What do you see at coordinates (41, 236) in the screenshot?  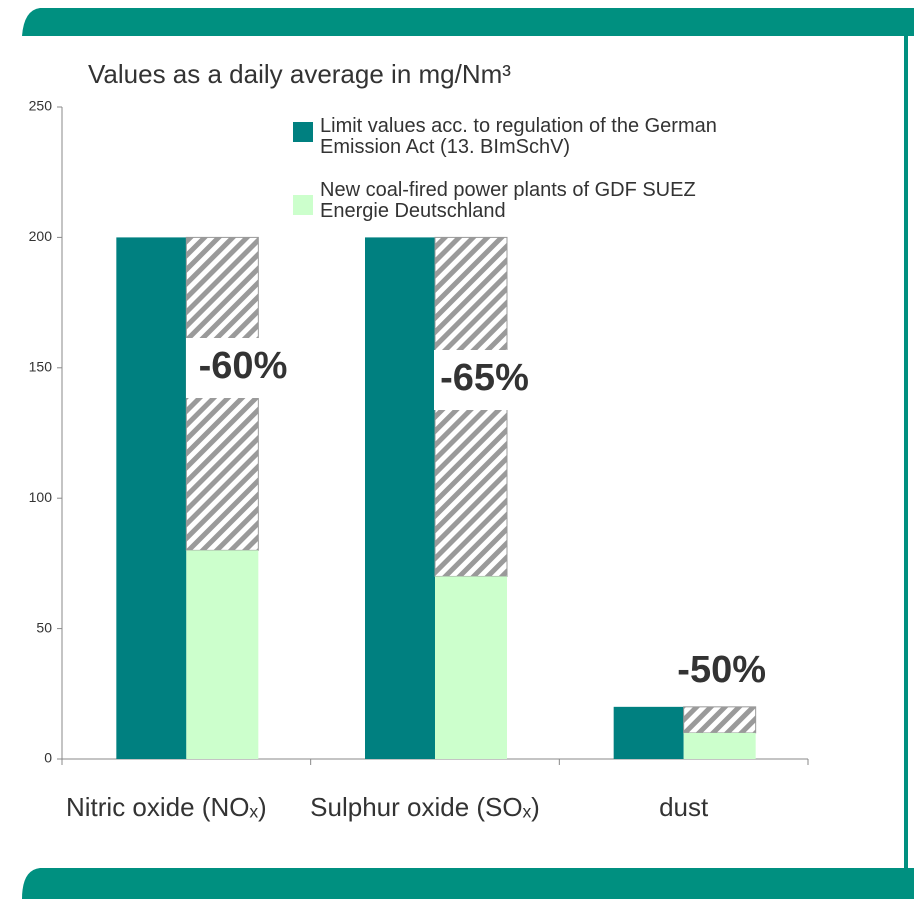 I see `y-tick-label: 200` at bounding box center [41, 236].